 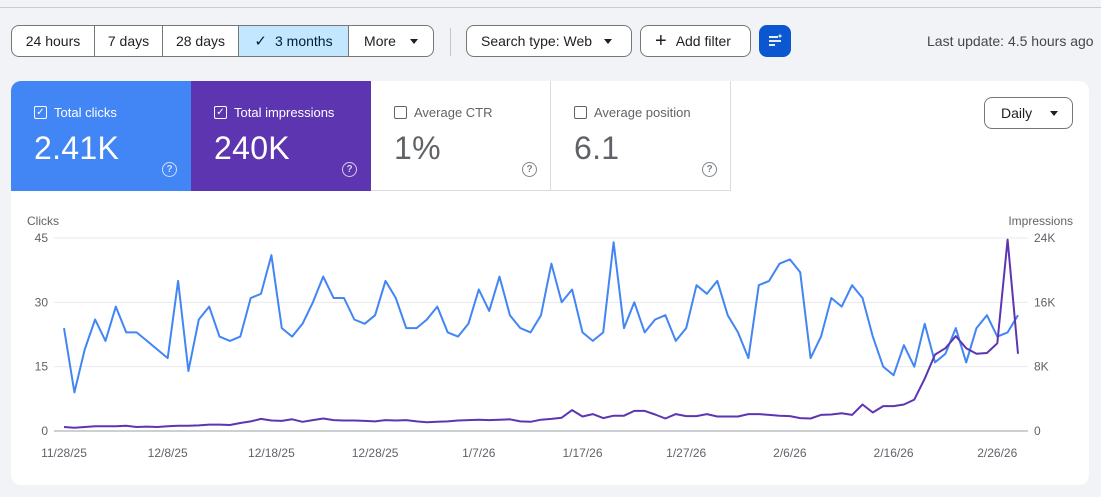 What do you see at coordinates (641, 136) in the screenshot?
I see `metric-average-position: Average position 6.1 ?` at bounding box center [641, 136].